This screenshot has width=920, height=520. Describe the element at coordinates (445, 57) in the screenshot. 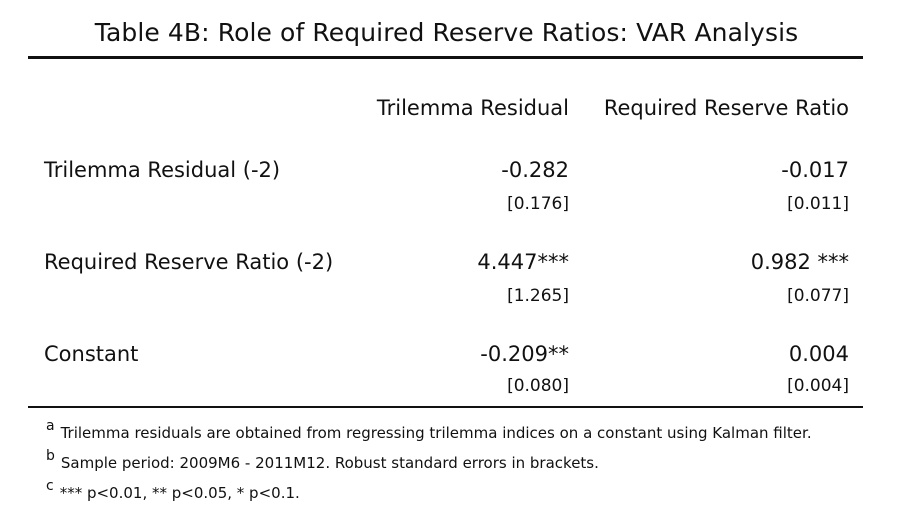

I see `top-rule` at that location.